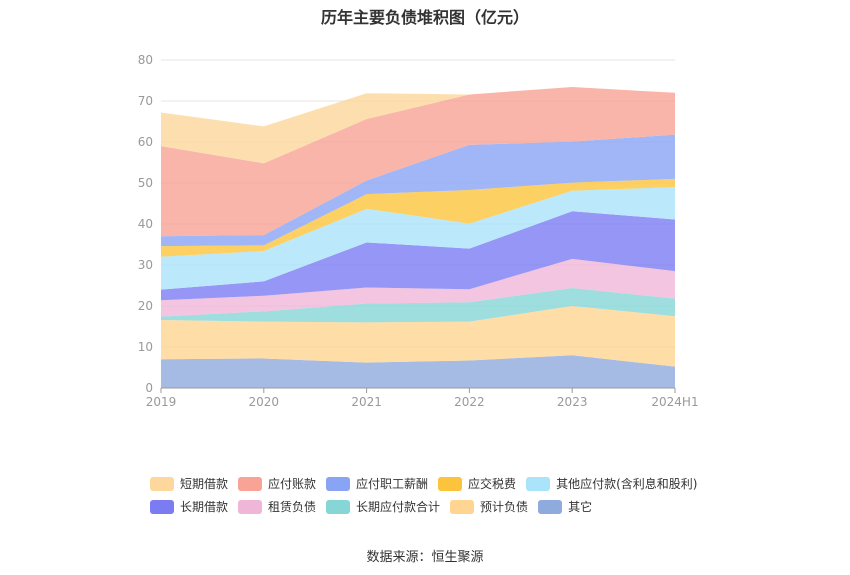 The image size is (850, 575). What do you see at coordinates (145, 142) in the screenshot?
I see `y-tick-label: 60` at bounding box center [145, 142].